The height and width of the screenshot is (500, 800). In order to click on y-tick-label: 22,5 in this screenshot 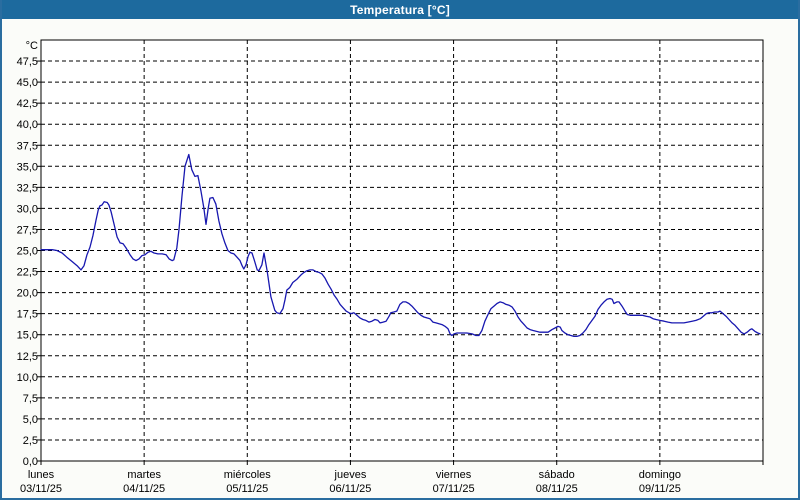, I will do `click(27, 273)`.